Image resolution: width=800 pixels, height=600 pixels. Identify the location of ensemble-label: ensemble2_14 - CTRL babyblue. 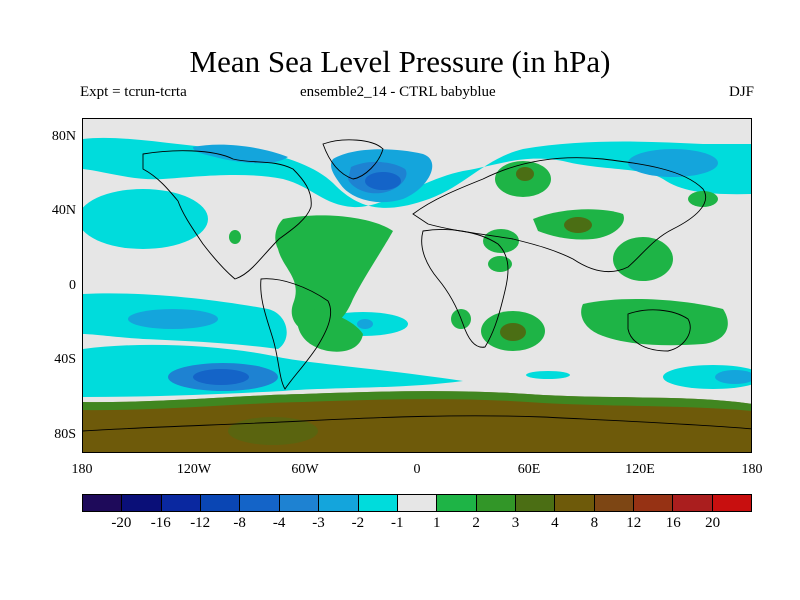
(398, 92).